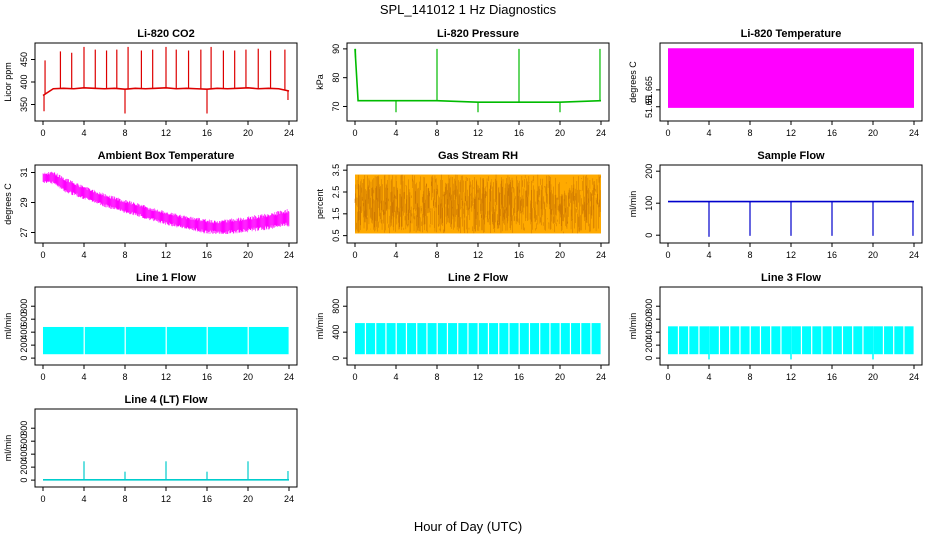 This screenshot has height=540, width=936. I want to click on line3-x-tick-label: 0, so click(667, 377).